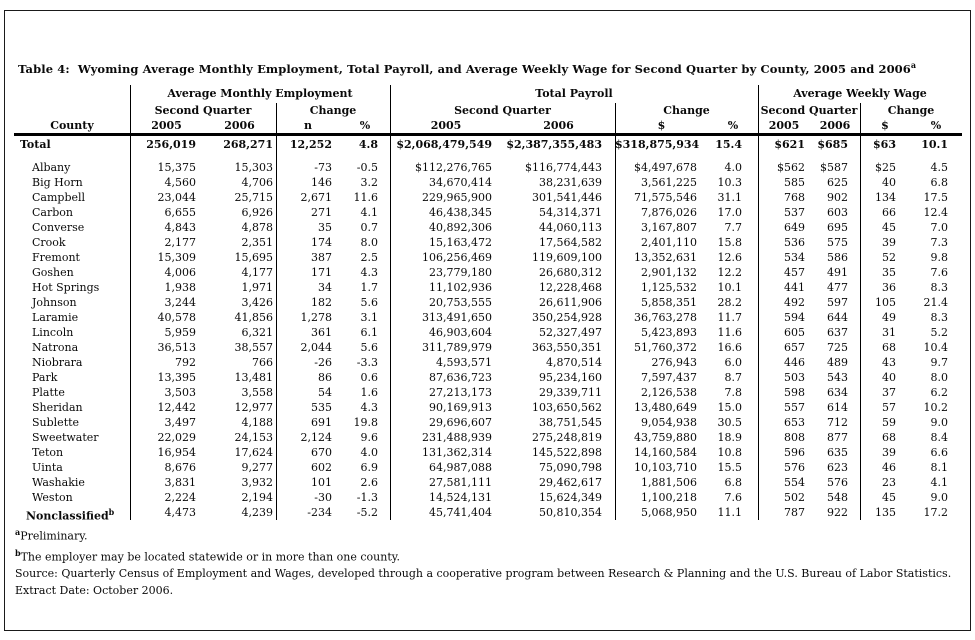 This screenshot has width=975, height=640. I want to click on table-cell: 2.5, so click(369, 257).